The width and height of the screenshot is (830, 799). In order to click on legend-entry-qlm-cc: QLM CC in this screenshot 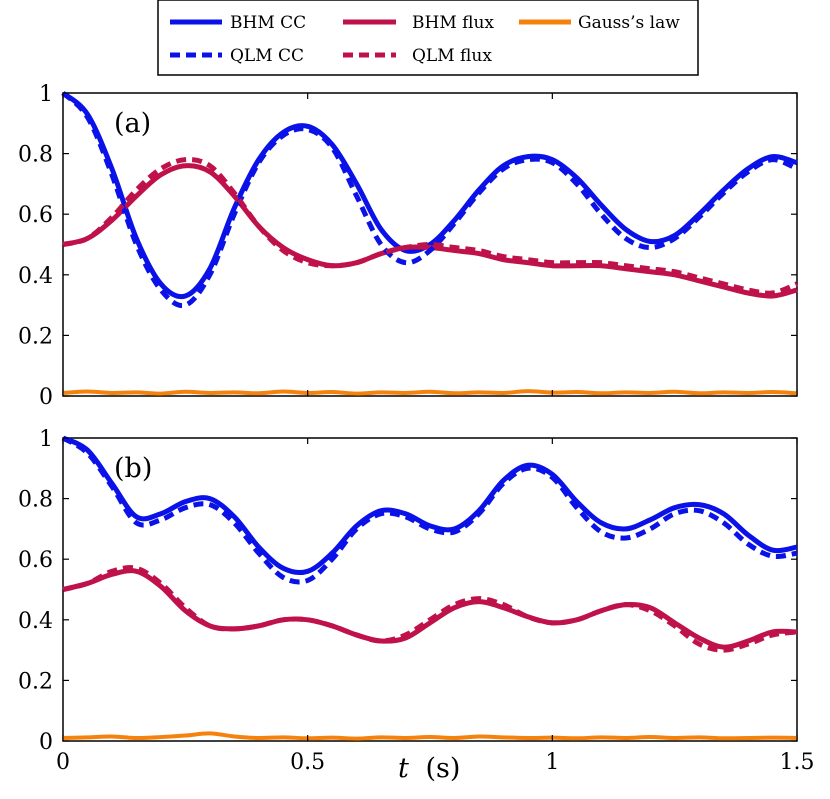, I will do `click(237, 56)`.